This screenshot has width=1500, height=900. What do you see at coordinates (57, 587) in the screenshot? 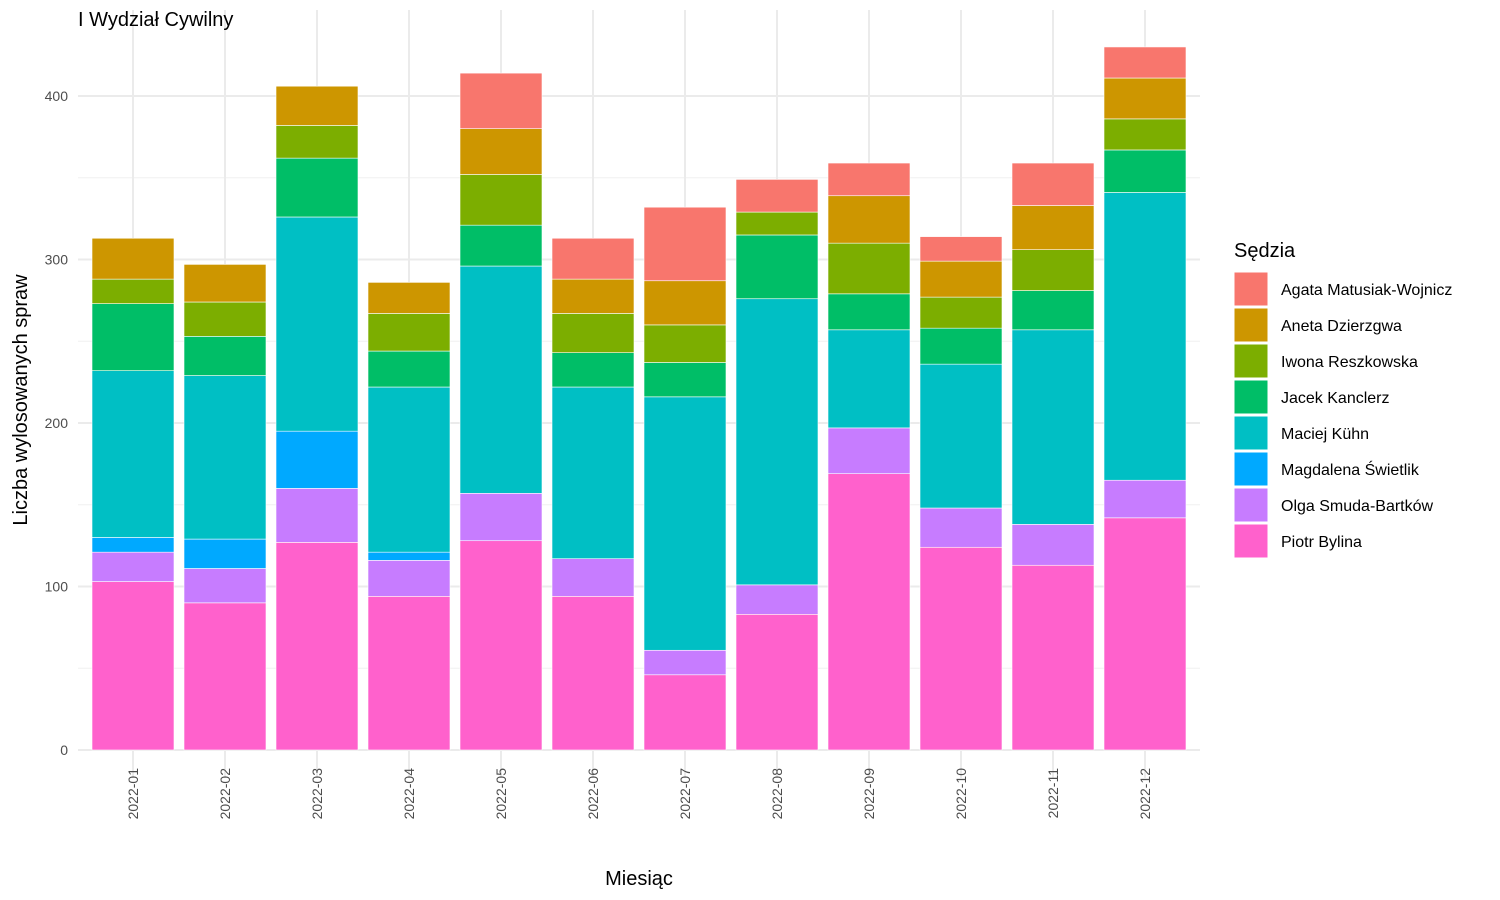
I see `y-tick-label: 100` at bounding box center [57, 587].